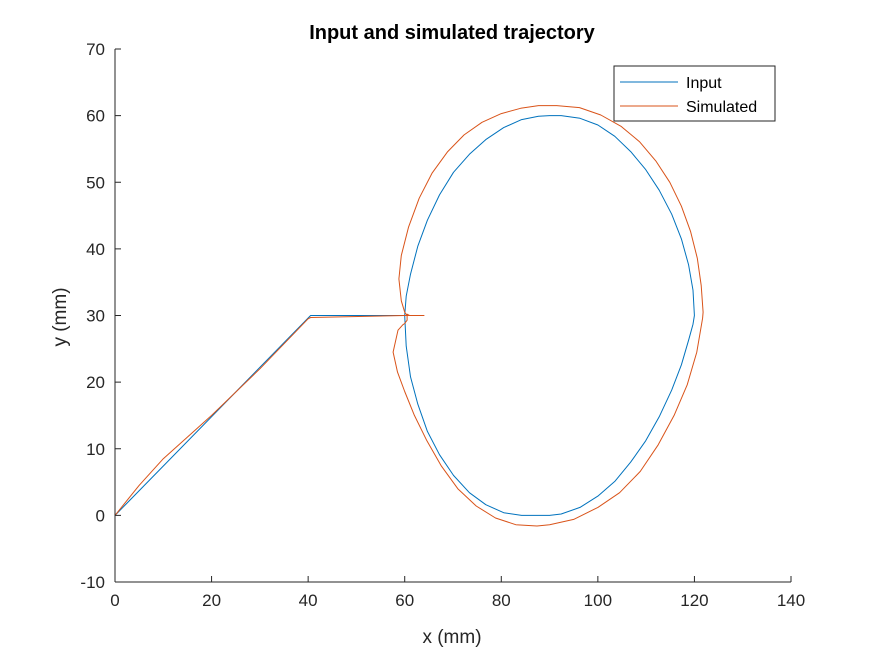 The image size is (875, 656). I want to click on y-tick-label: 50, so click(95, 182).